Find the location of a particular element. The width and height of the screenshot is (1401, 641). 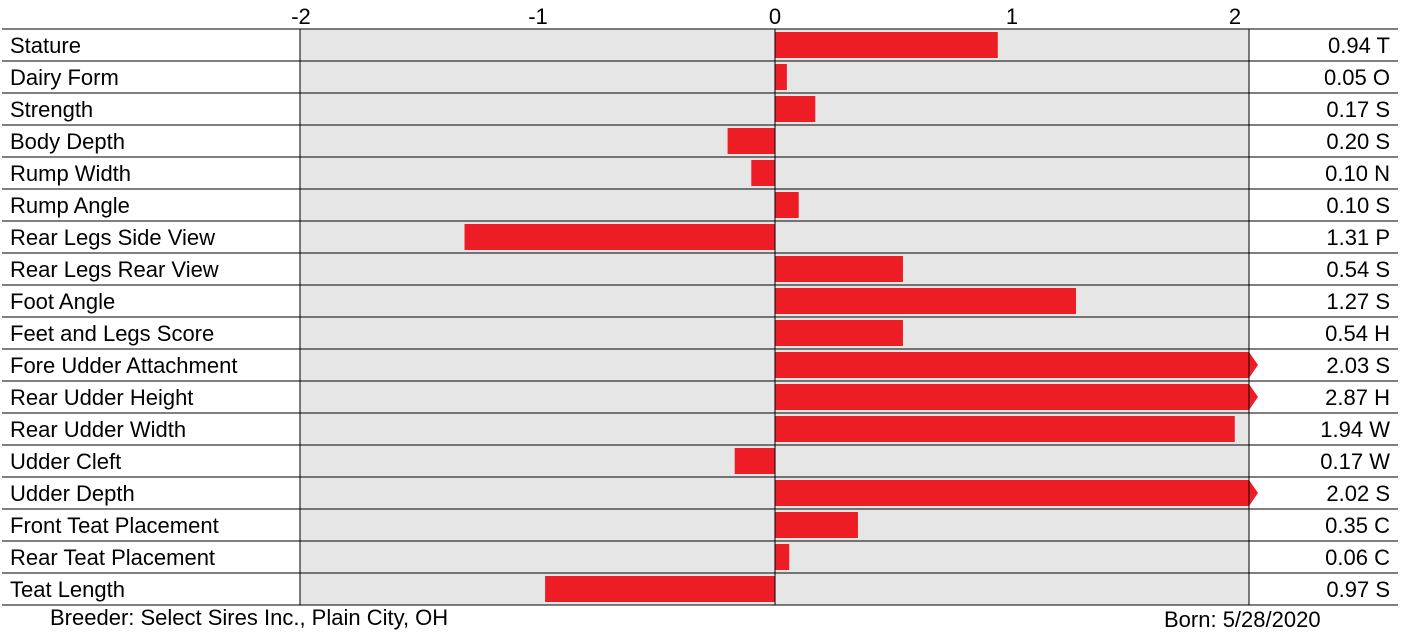

trait-label: Udder Cleft is located at coordinates (65, 461).